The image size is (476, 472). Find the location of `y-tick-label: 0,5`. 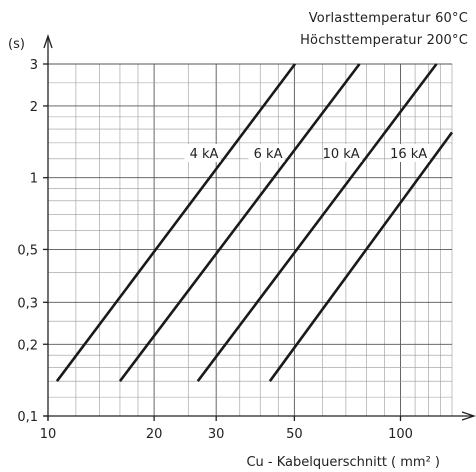

y-tick-label: 0,5 is located at coordinates (27, 250).